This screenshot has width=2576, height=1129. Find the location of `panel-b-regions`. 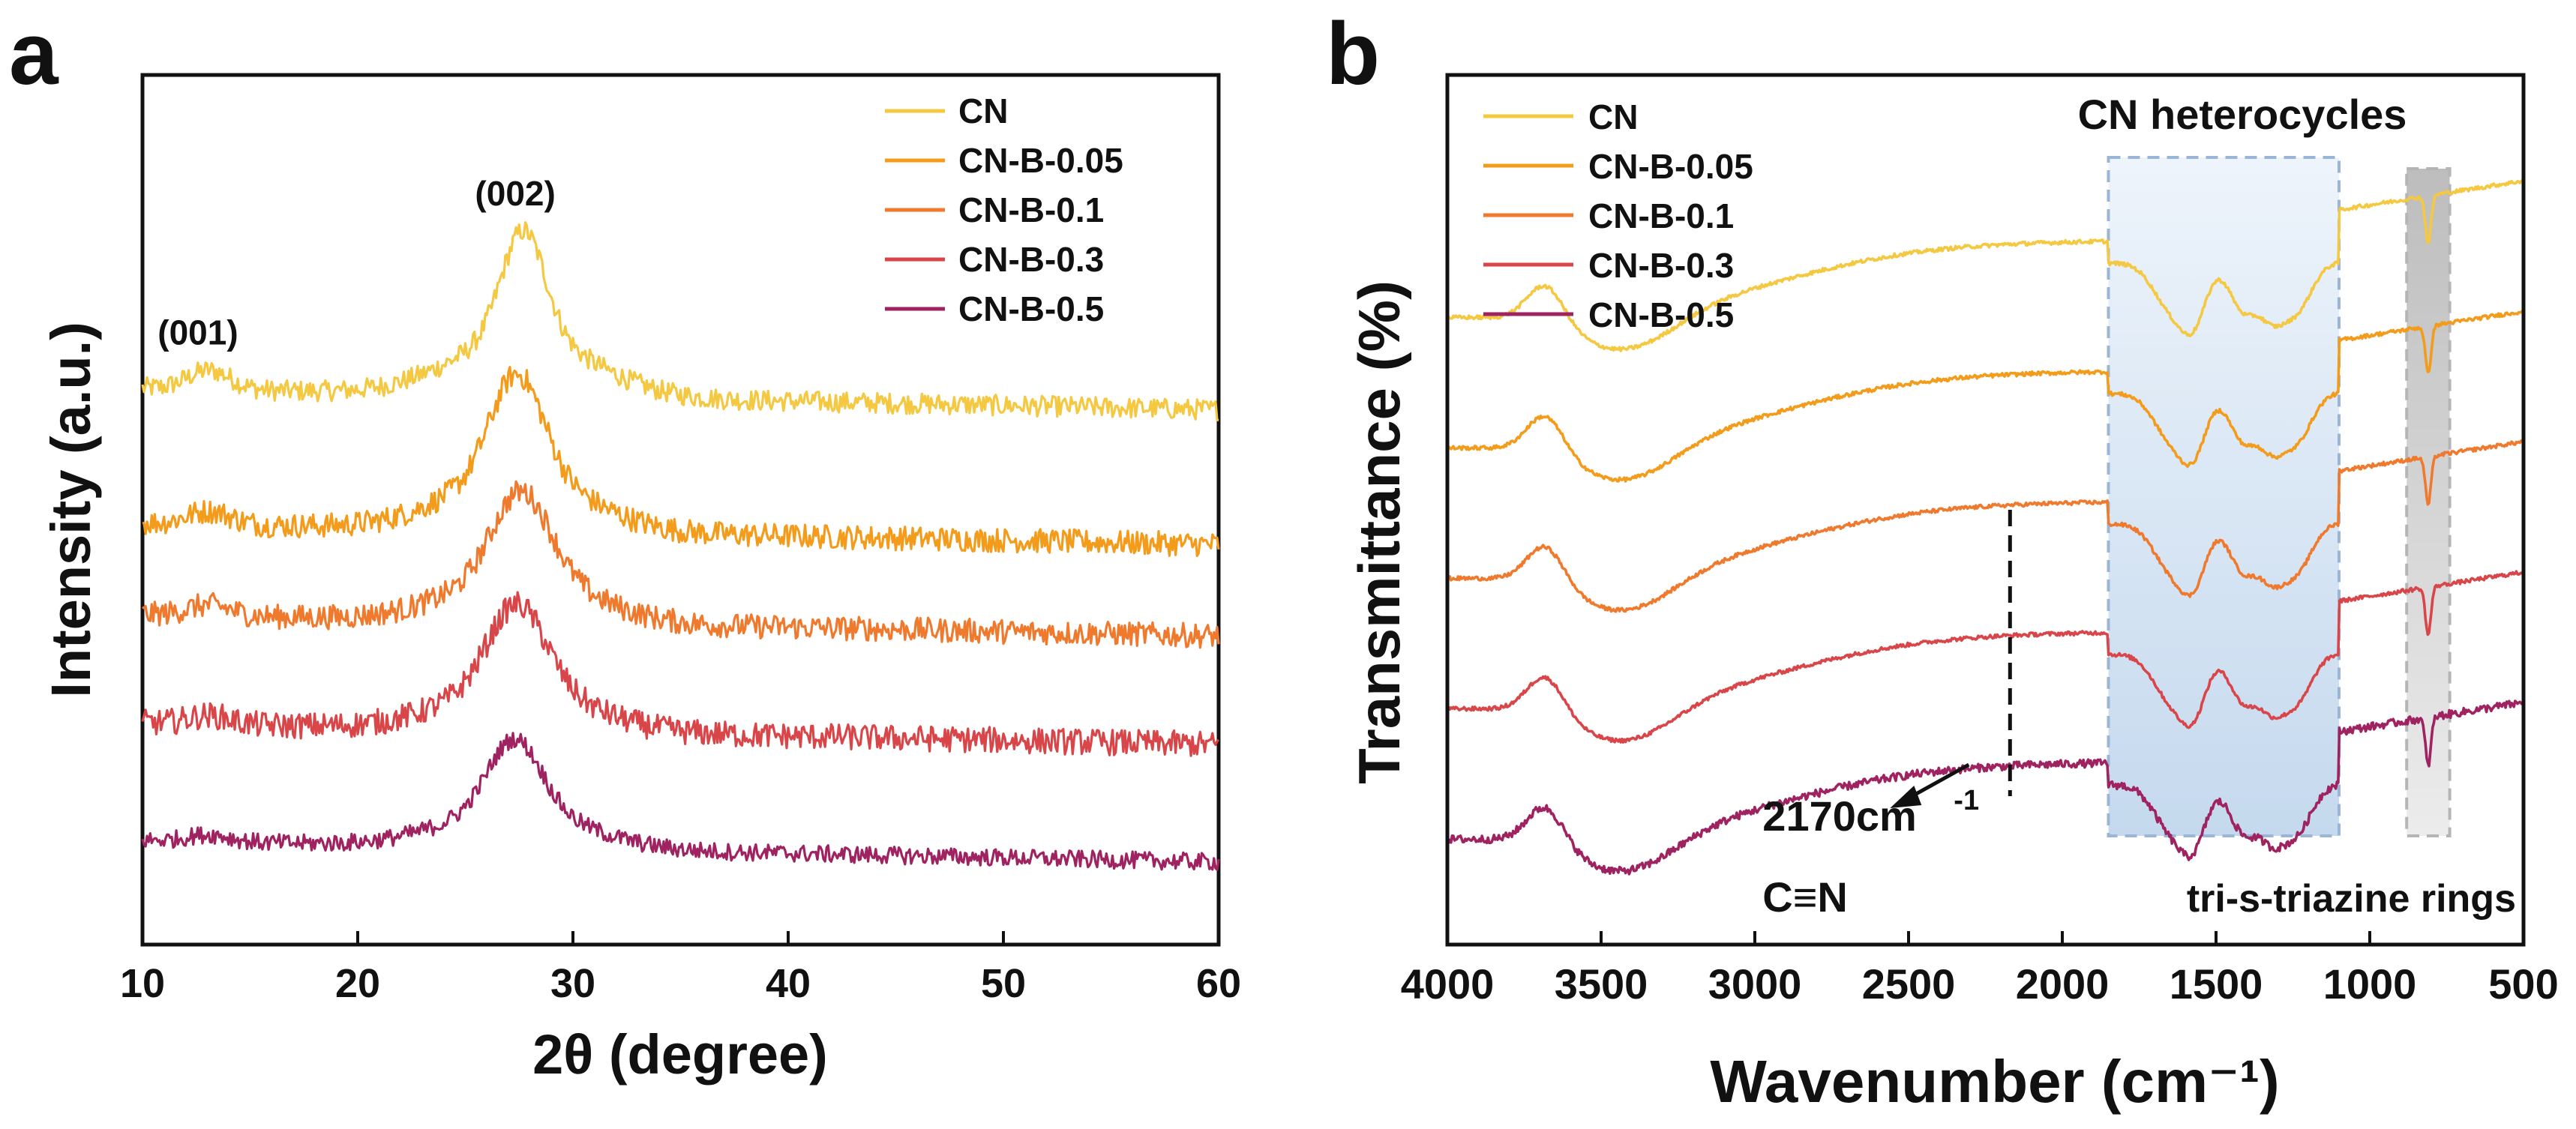

panel-b-regions is located at coordinates (2279, 497).